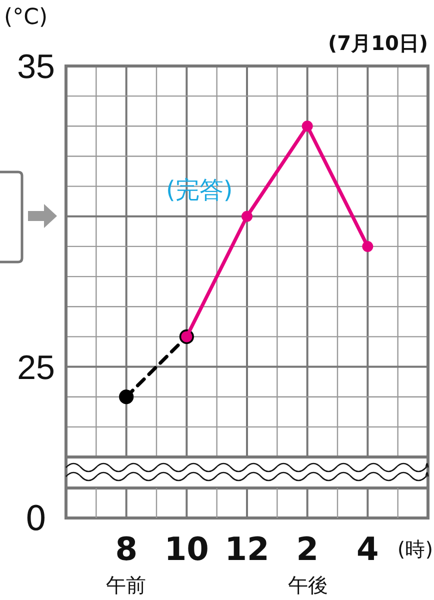 The width and height of the screenshot is (434, 600). I want to click on y-tick-label: 35, so click(36, 67).